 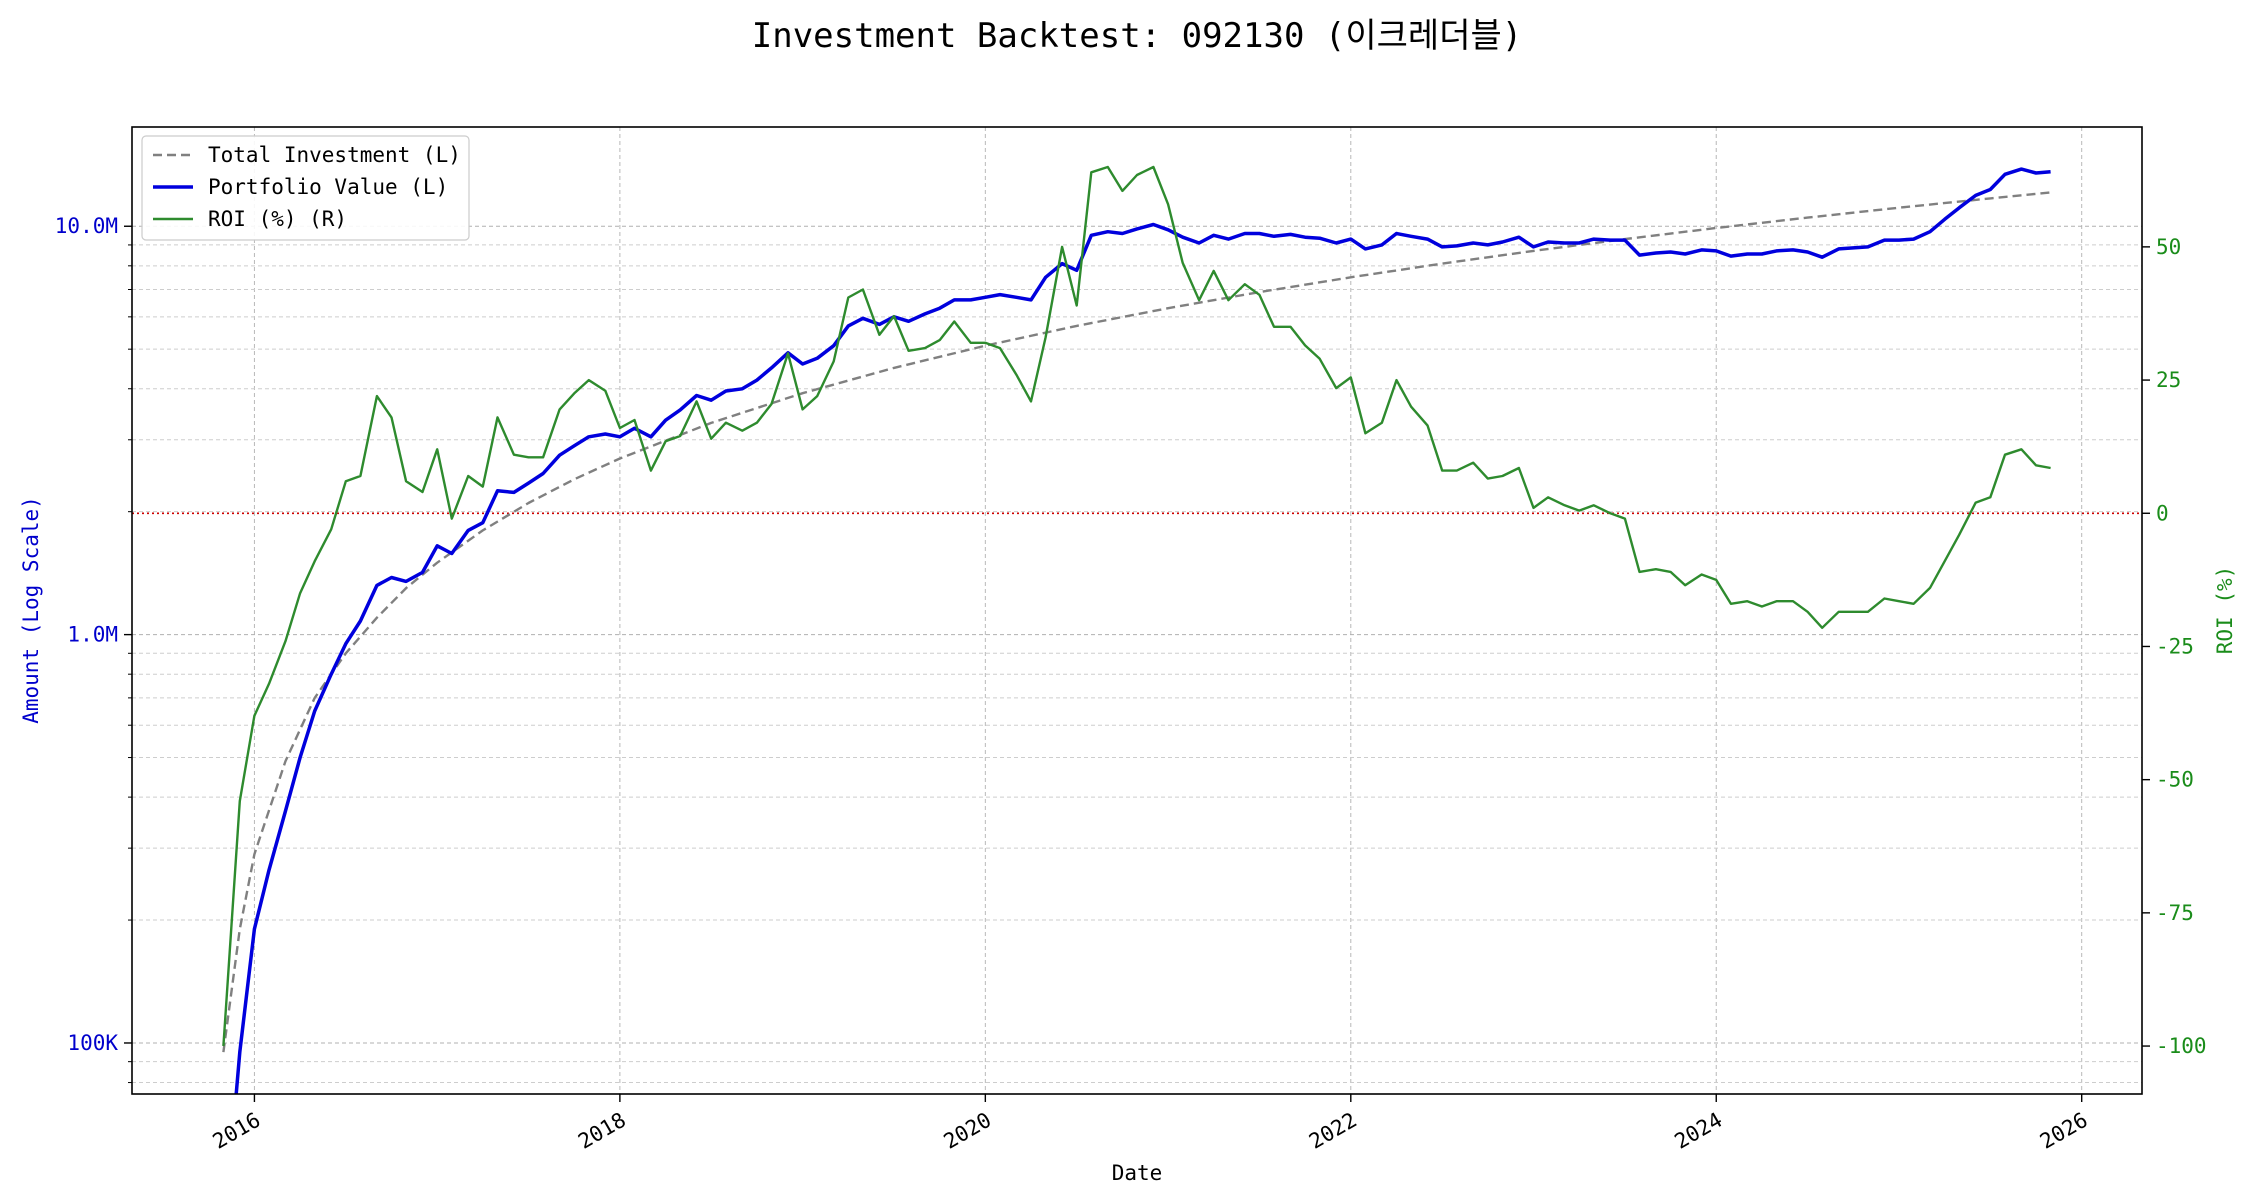 I want to click on x-tick-label-2018: 2018, so click(x=602, y=1131).